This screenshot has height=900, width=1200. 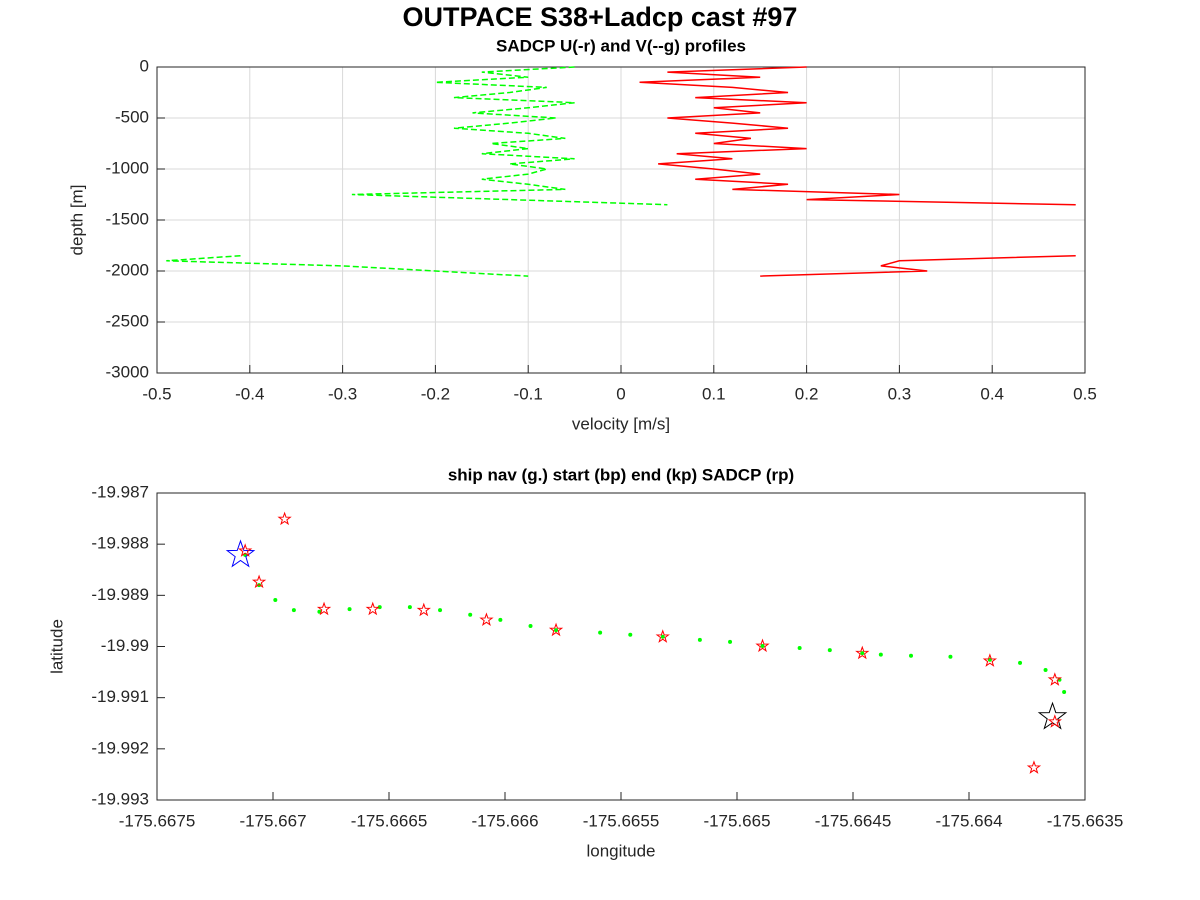 What do you see at coordinates (620, 850) in the screenshot?
I see `x-axis-label: longitude` at bounding box center [620, 850].